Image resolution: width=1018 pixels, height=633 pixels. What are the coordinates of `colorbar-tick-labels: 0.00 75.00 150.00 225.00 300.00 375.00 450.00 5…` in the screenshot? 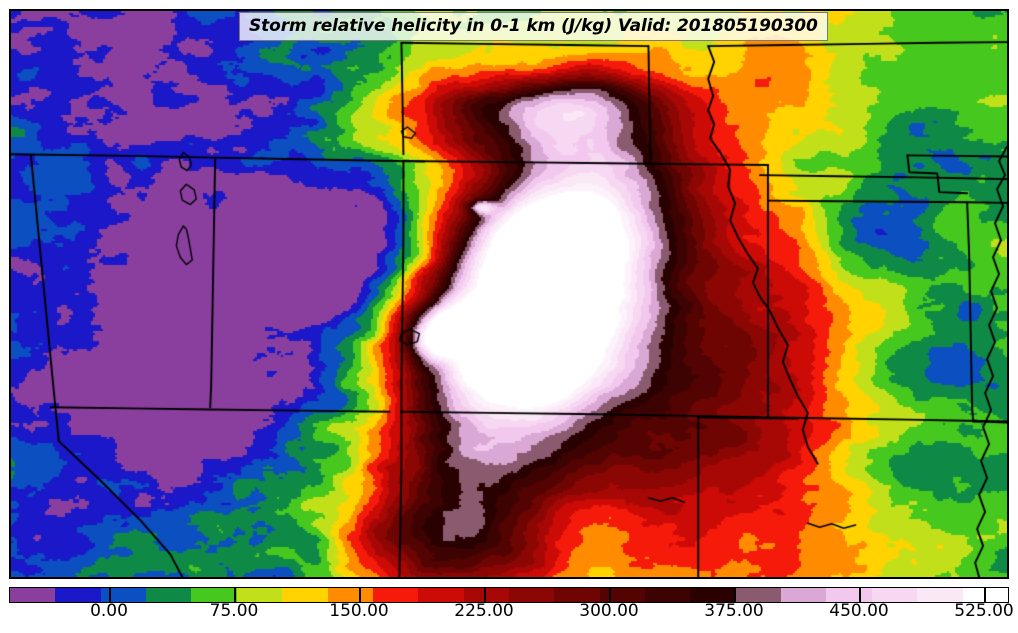 It's located at (511, 614).